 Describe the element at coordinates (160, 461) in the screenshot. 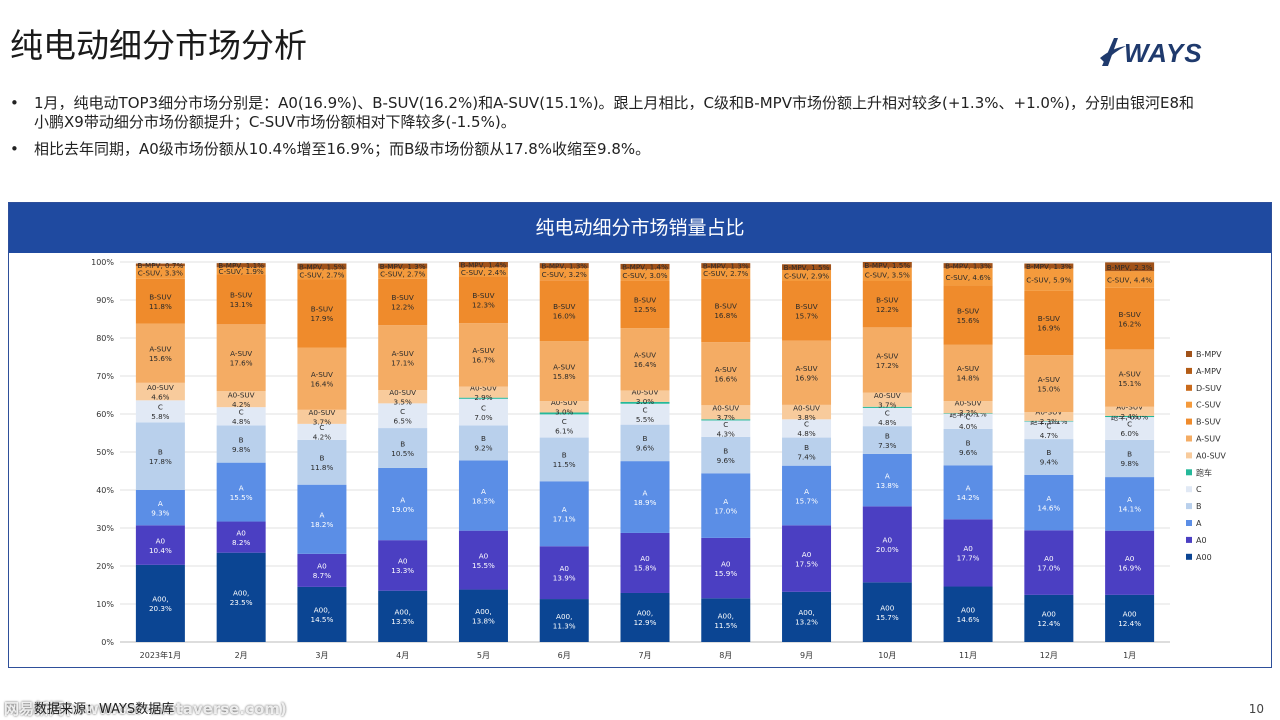

I see `data-label: 17.8%` at that location.